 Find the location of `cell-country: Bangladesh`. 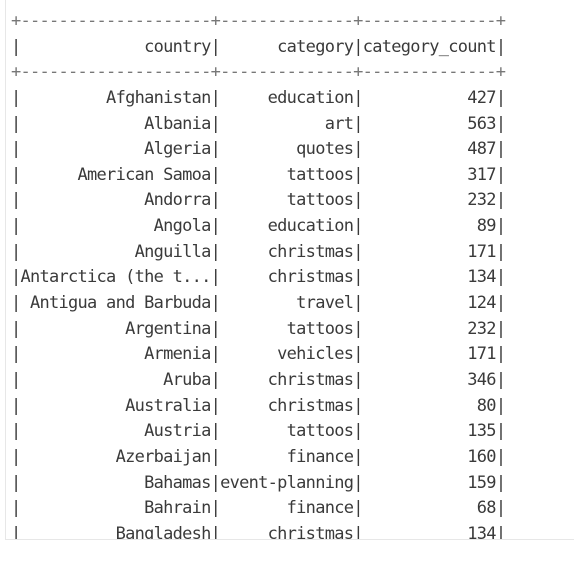

cell-country: Bangladesh is located at coordinates (116, 532).